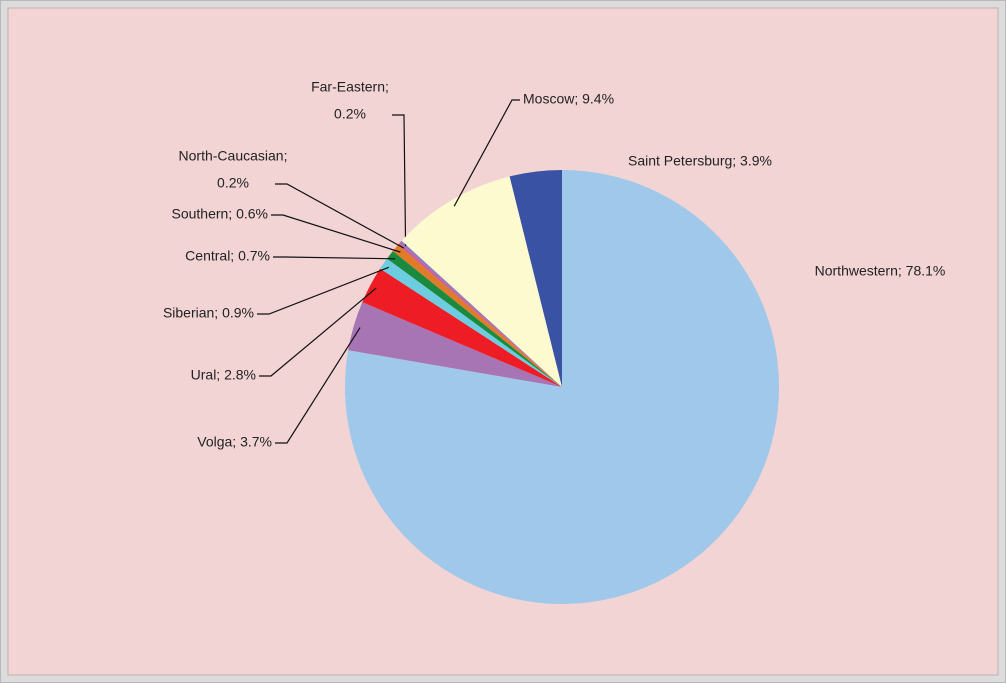 This screenshot has width=1006, height=688. I want to click on data-label: Moscow; 9.4%, so click(568, 99).